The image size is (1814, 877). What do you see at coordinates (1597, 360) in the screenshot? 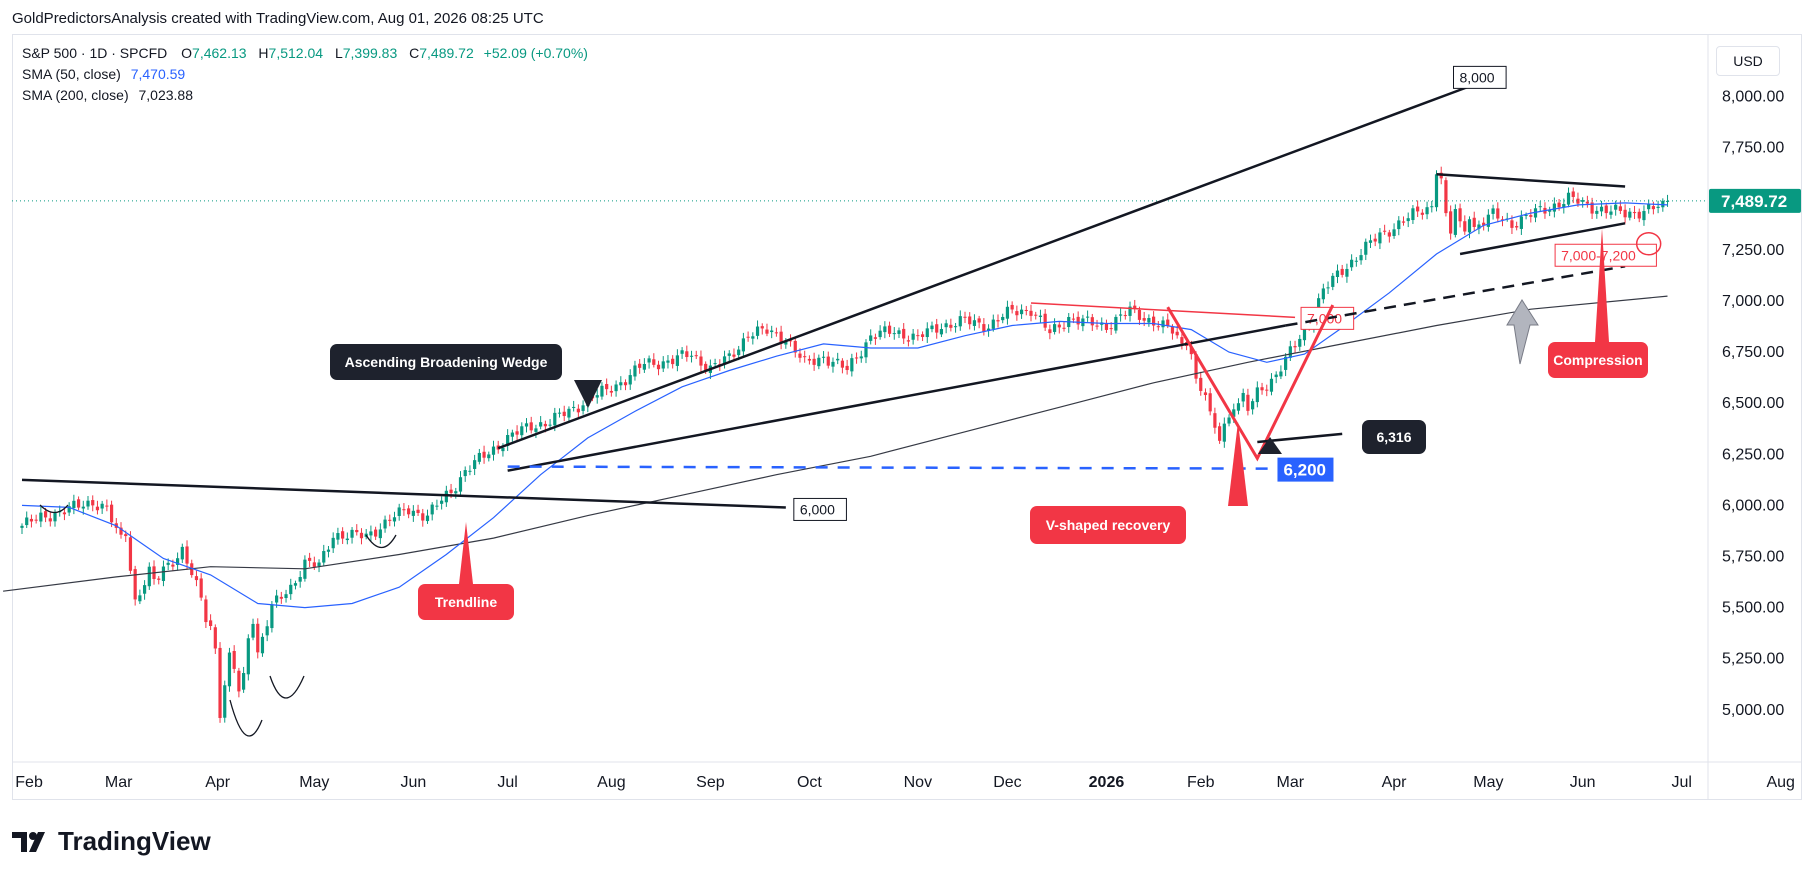
I see `compression-callout: Compression` at bounding box center [1597, 360].